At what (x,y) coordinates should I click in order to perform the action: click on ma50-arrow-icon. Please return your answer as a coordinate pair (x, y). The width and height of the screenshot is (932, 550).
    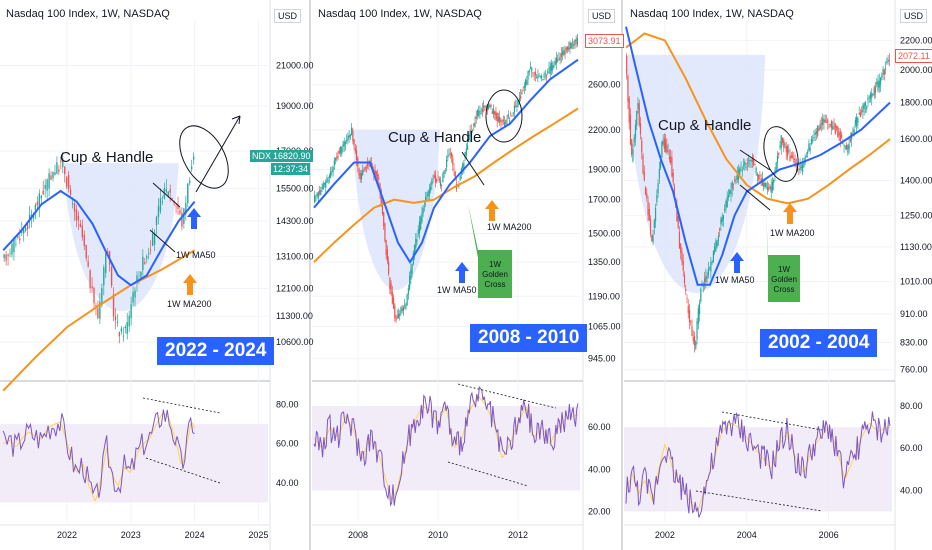
    Looking at the image, I should click on (194, 218).